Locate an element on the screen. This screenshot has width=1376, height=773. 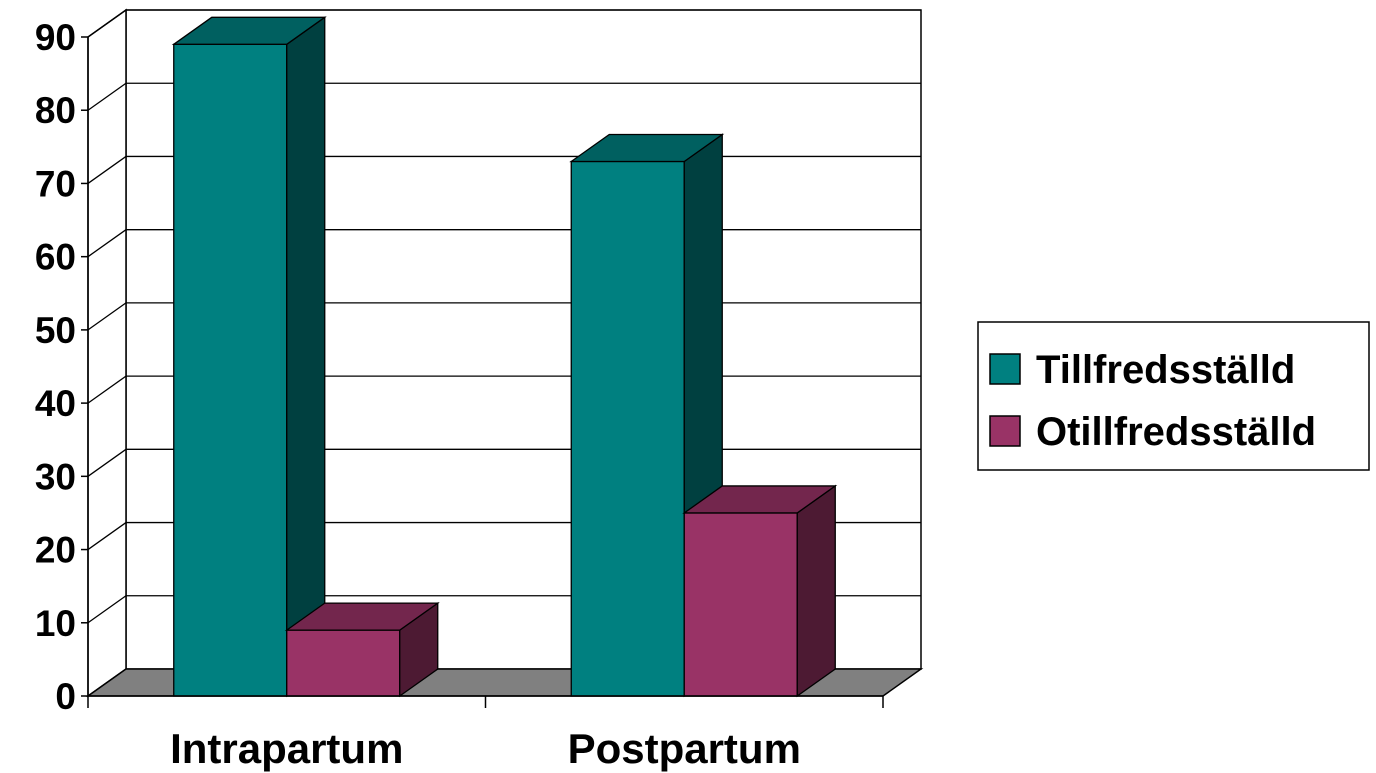
x-axis-categories: Intrapartum Postpartum is located at coordinates (485, 748).